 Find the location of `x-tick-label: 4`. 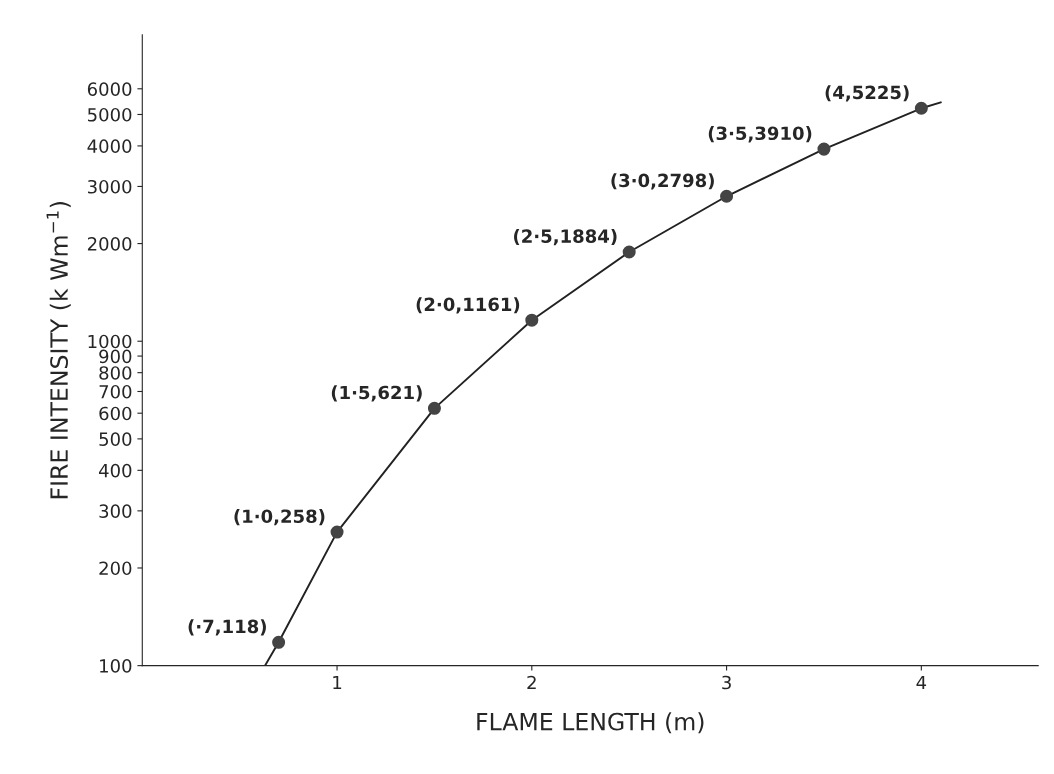

x-tick-label: 4 is located at coordinates (921, 682).